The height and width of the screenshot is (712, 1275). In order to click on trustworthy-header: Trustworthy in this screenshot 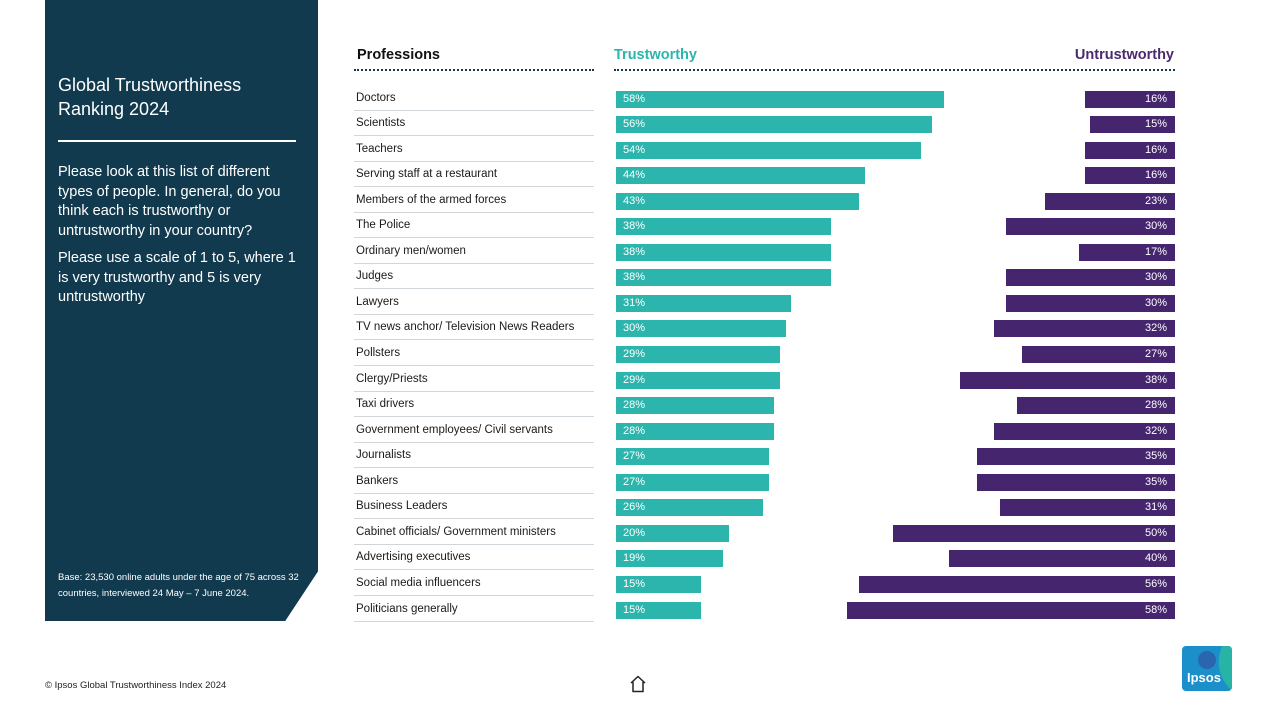, I will do `click(655, 55)`.